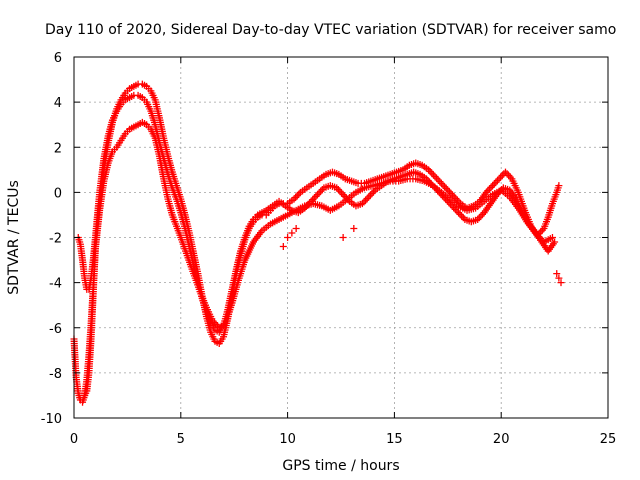  What do you see at coordinates (74, 439) in the screenshot?
I see `x-tick-label: 0` at bounding box center [74, 439].